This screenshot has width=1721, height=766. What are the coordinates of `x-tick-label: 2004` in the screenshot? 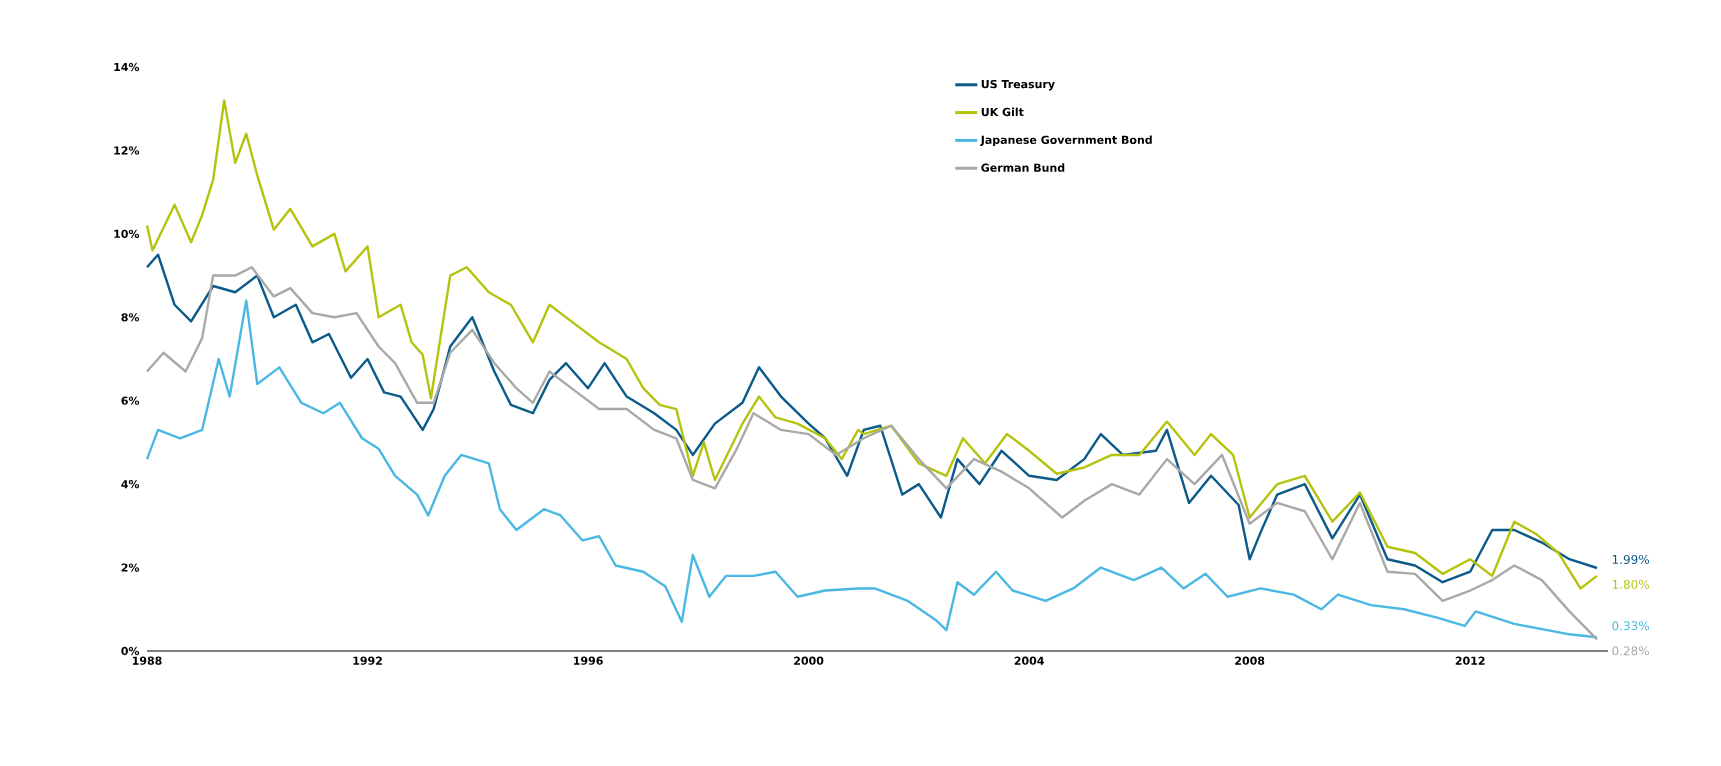 It's located at (1029, 660).